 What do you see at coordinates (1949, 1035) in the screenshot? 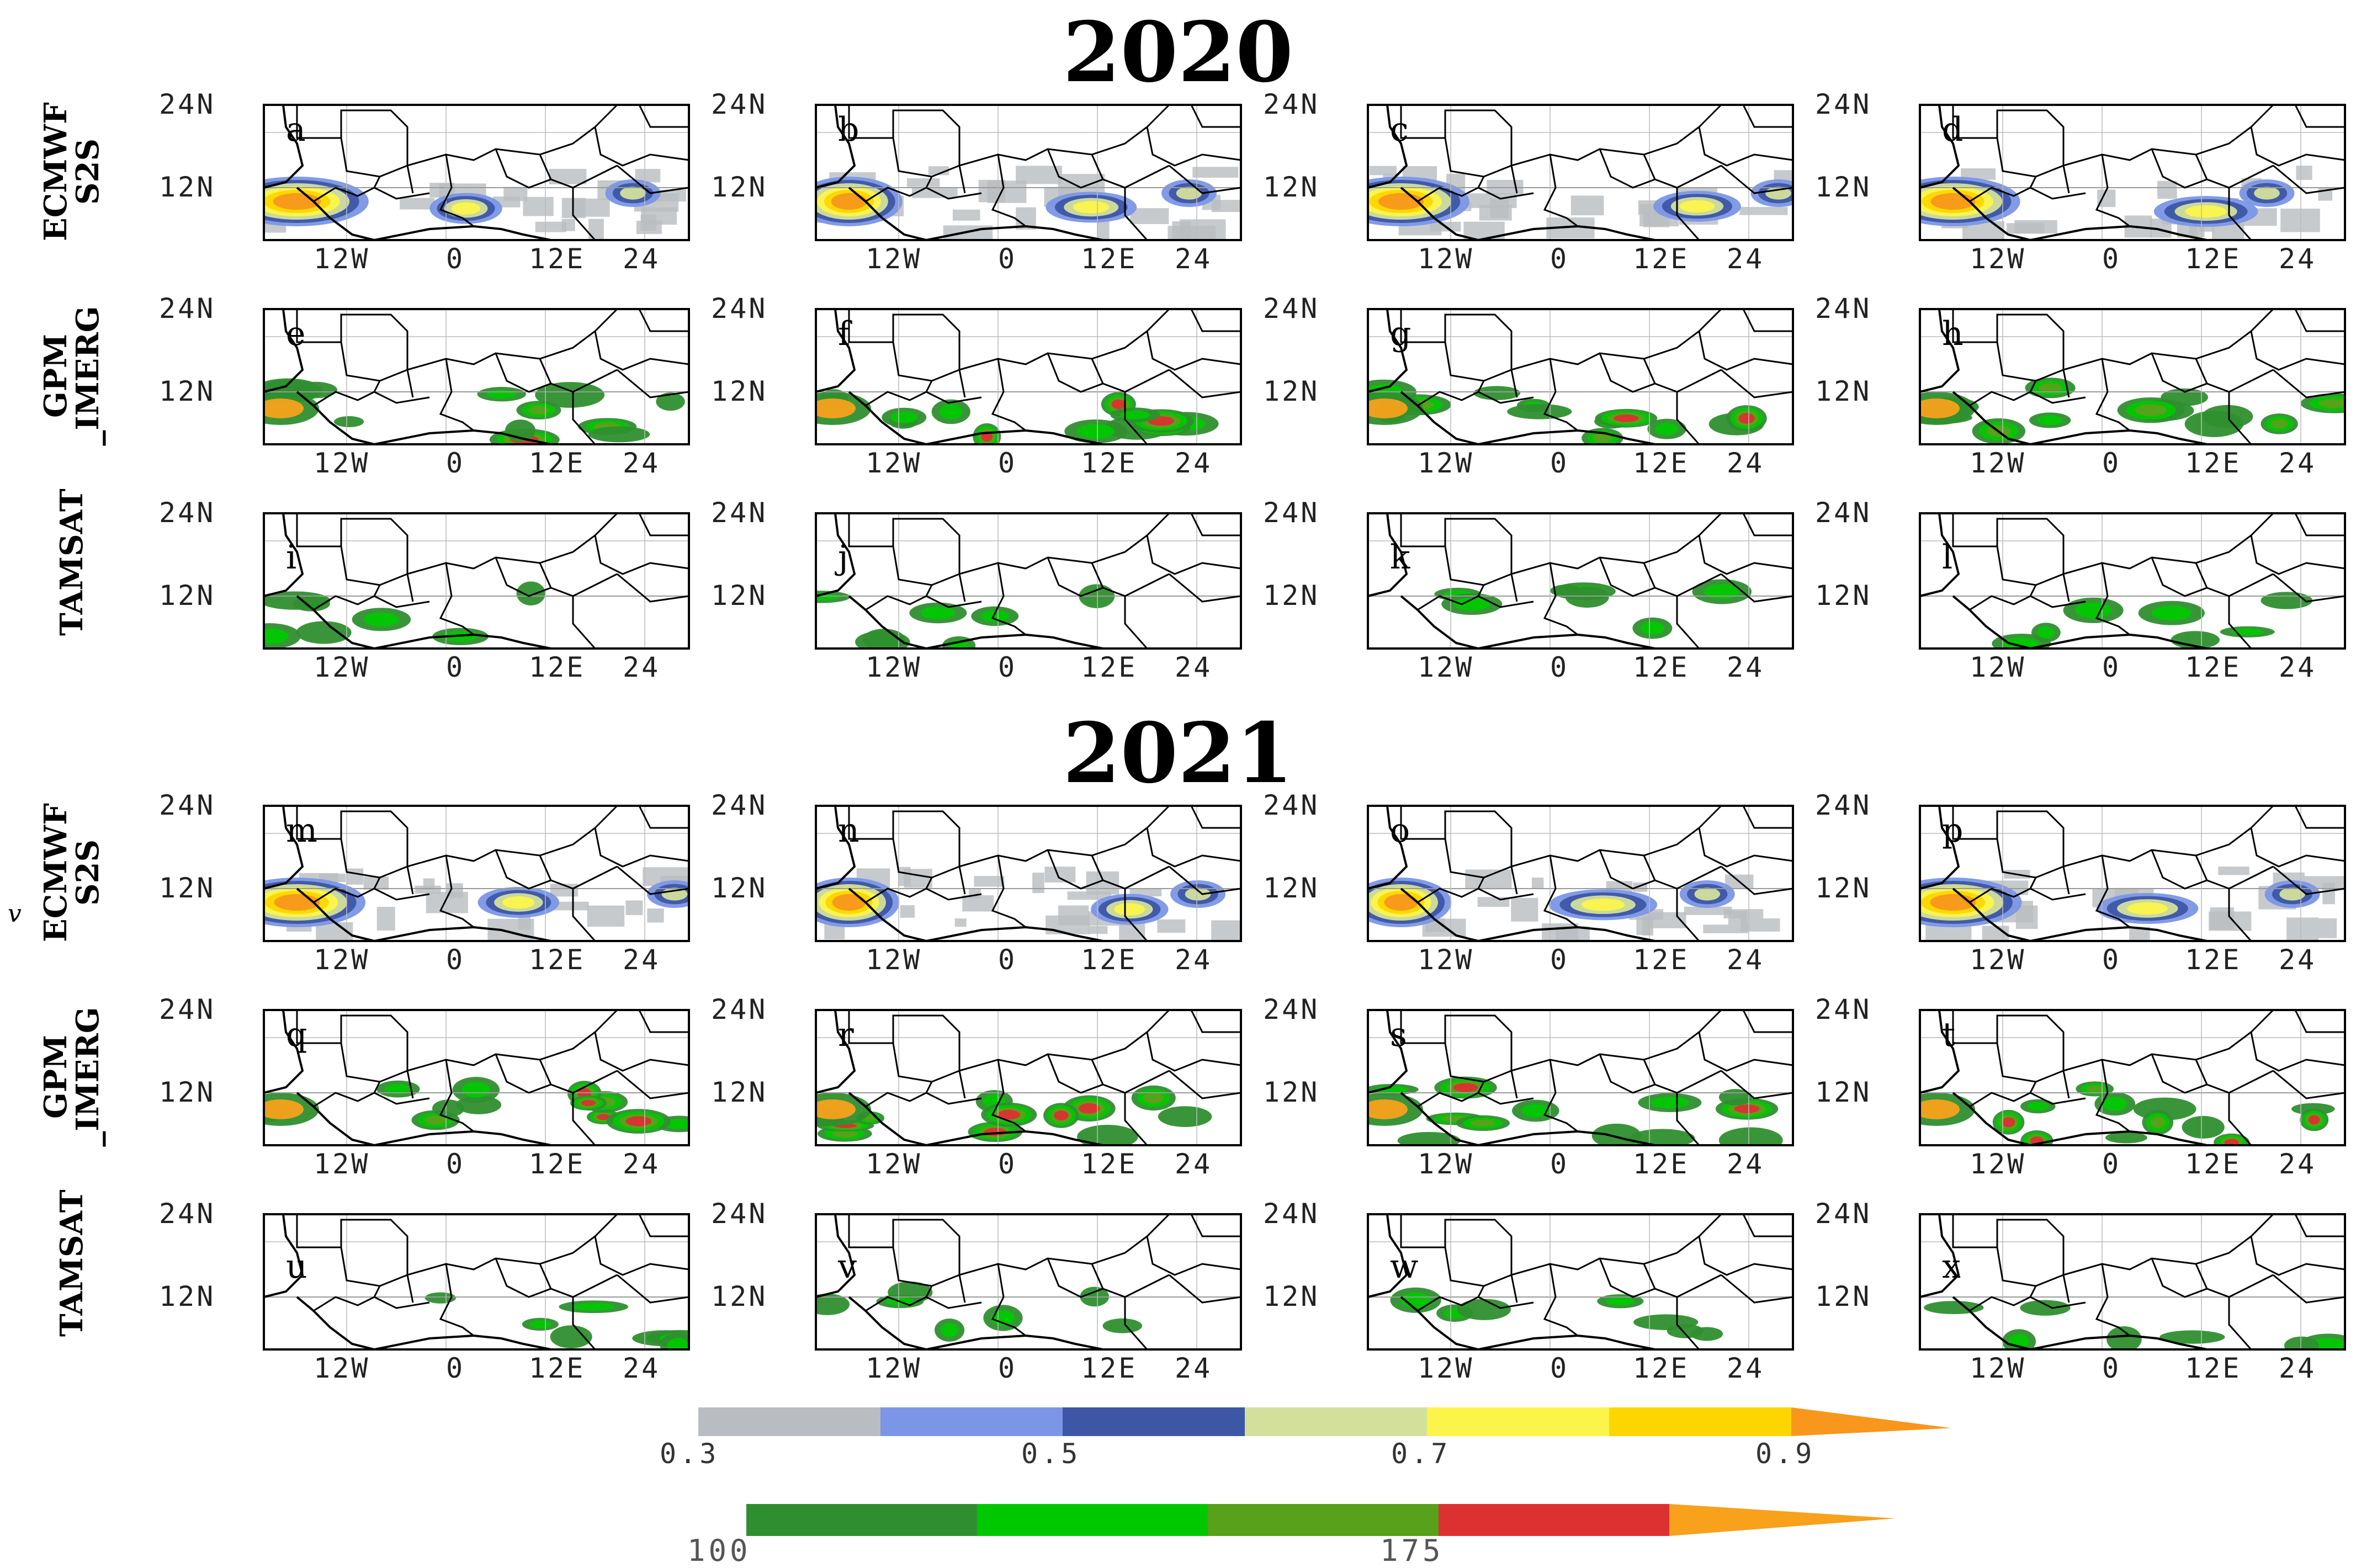
I see `panel-letter: t` at bounding box center [1949, 1035].